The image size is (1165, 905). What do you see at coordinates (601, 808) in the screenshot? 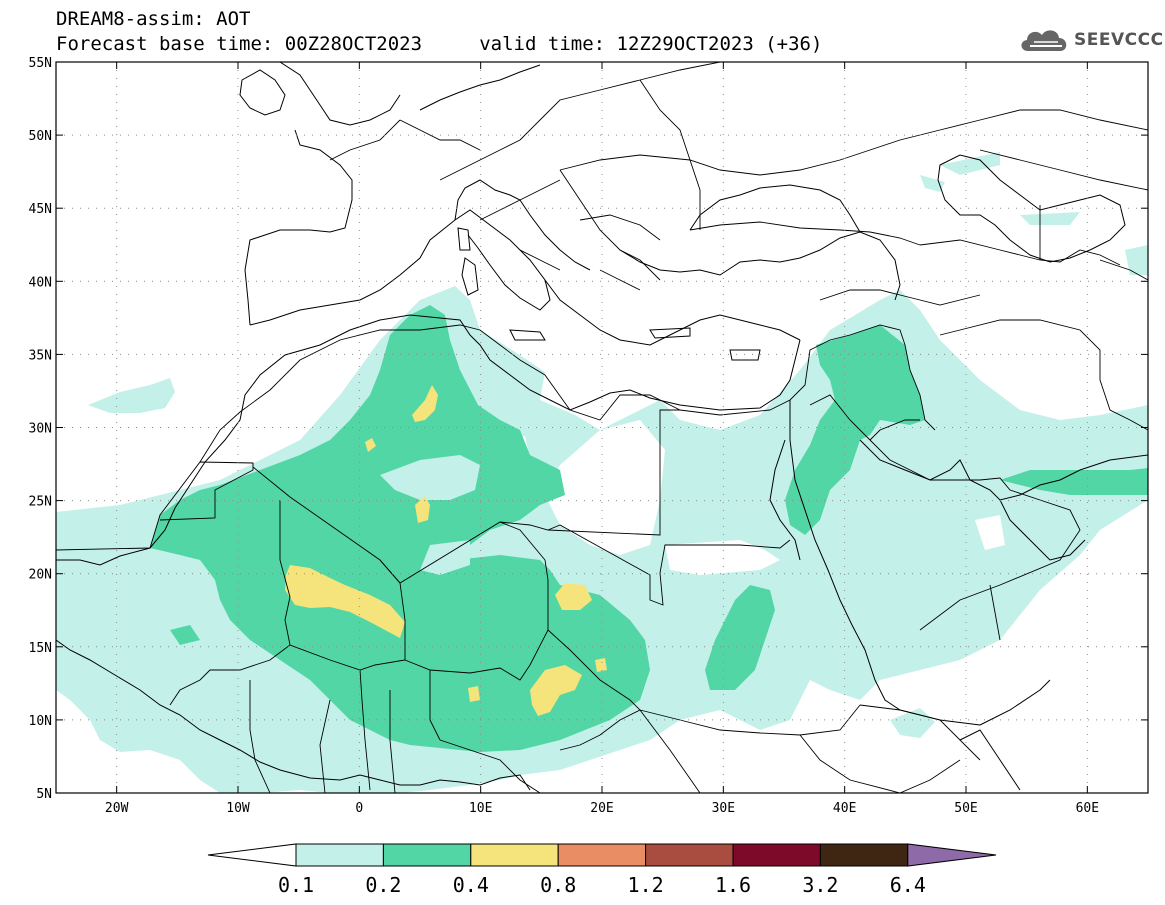
I see `lon-tick-label: 20E` at bounding box center [601, 808].